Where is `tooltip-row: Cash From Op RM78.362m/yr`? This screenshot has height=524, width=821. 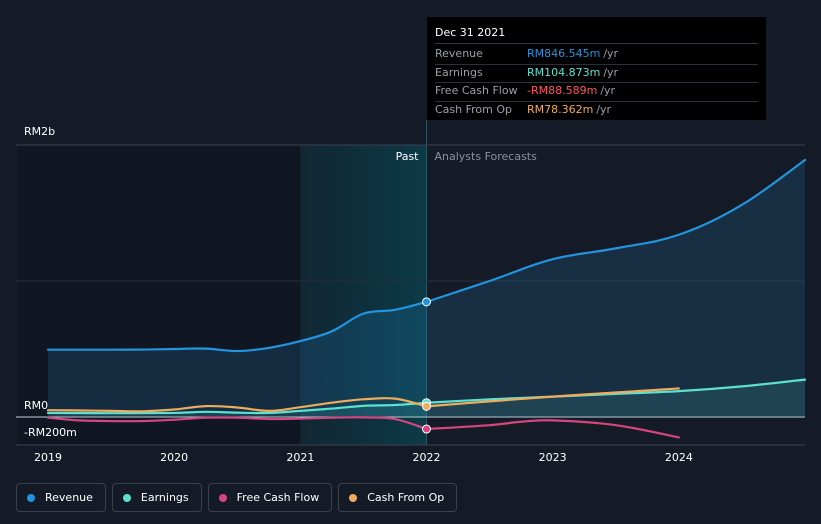
tooltip-row: Cash From Op RM78.362m/yr is located at coordinates (596, 111).